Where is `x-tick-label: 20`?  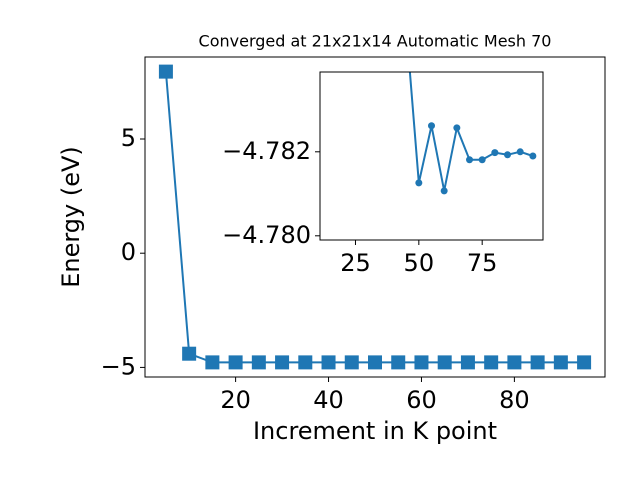
x-tick-label: 20 is located at coordinates (235, 400).